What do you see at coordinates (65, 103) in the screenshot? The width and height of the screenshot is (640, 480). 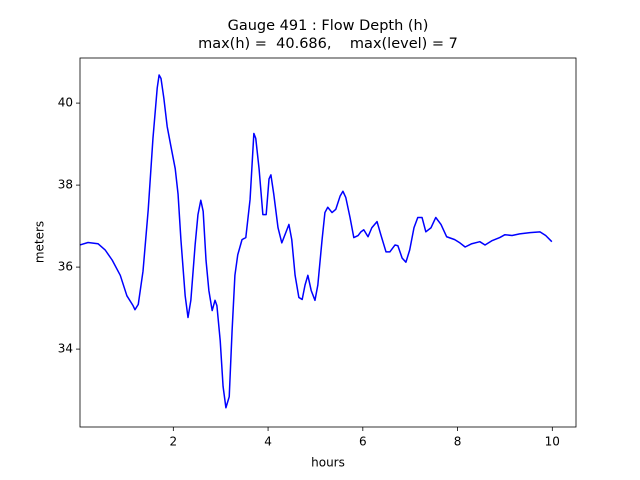 I see `y-tick-label: 40` at bounding box center [65, 103].